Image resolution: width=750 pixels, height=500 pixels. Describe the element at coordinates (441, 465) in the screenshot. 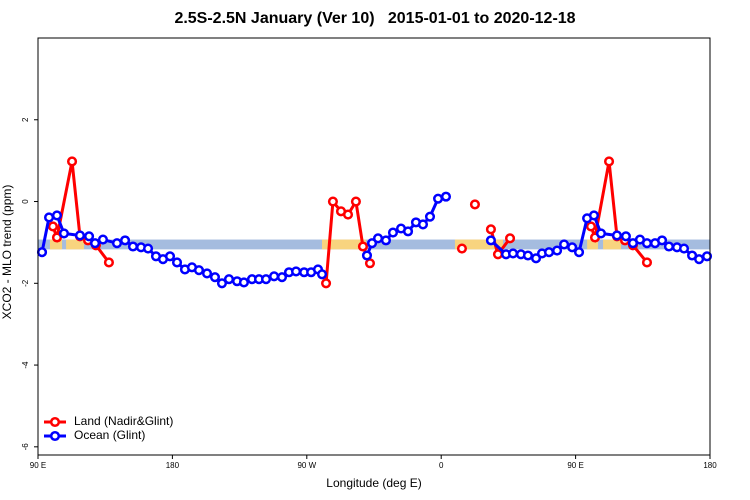

I see `x-tick-label: 0` at that location.